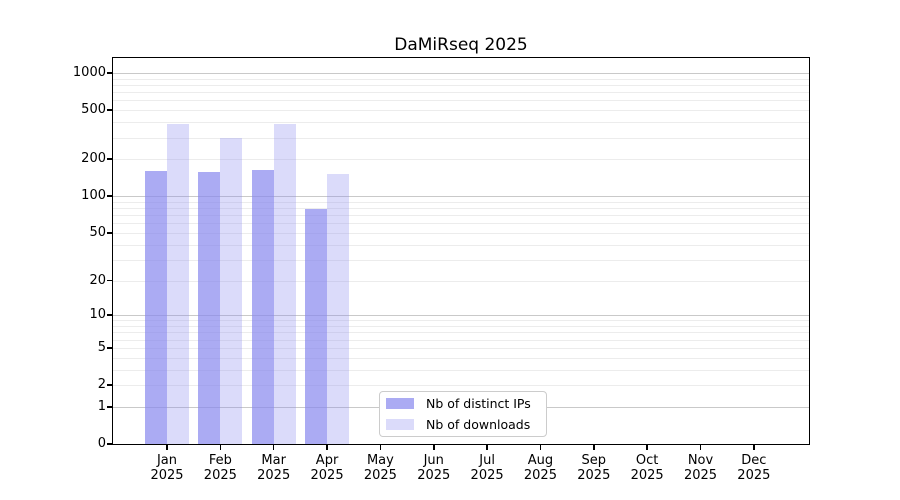  I want to click on x-tick-sep, so click(594, 447).